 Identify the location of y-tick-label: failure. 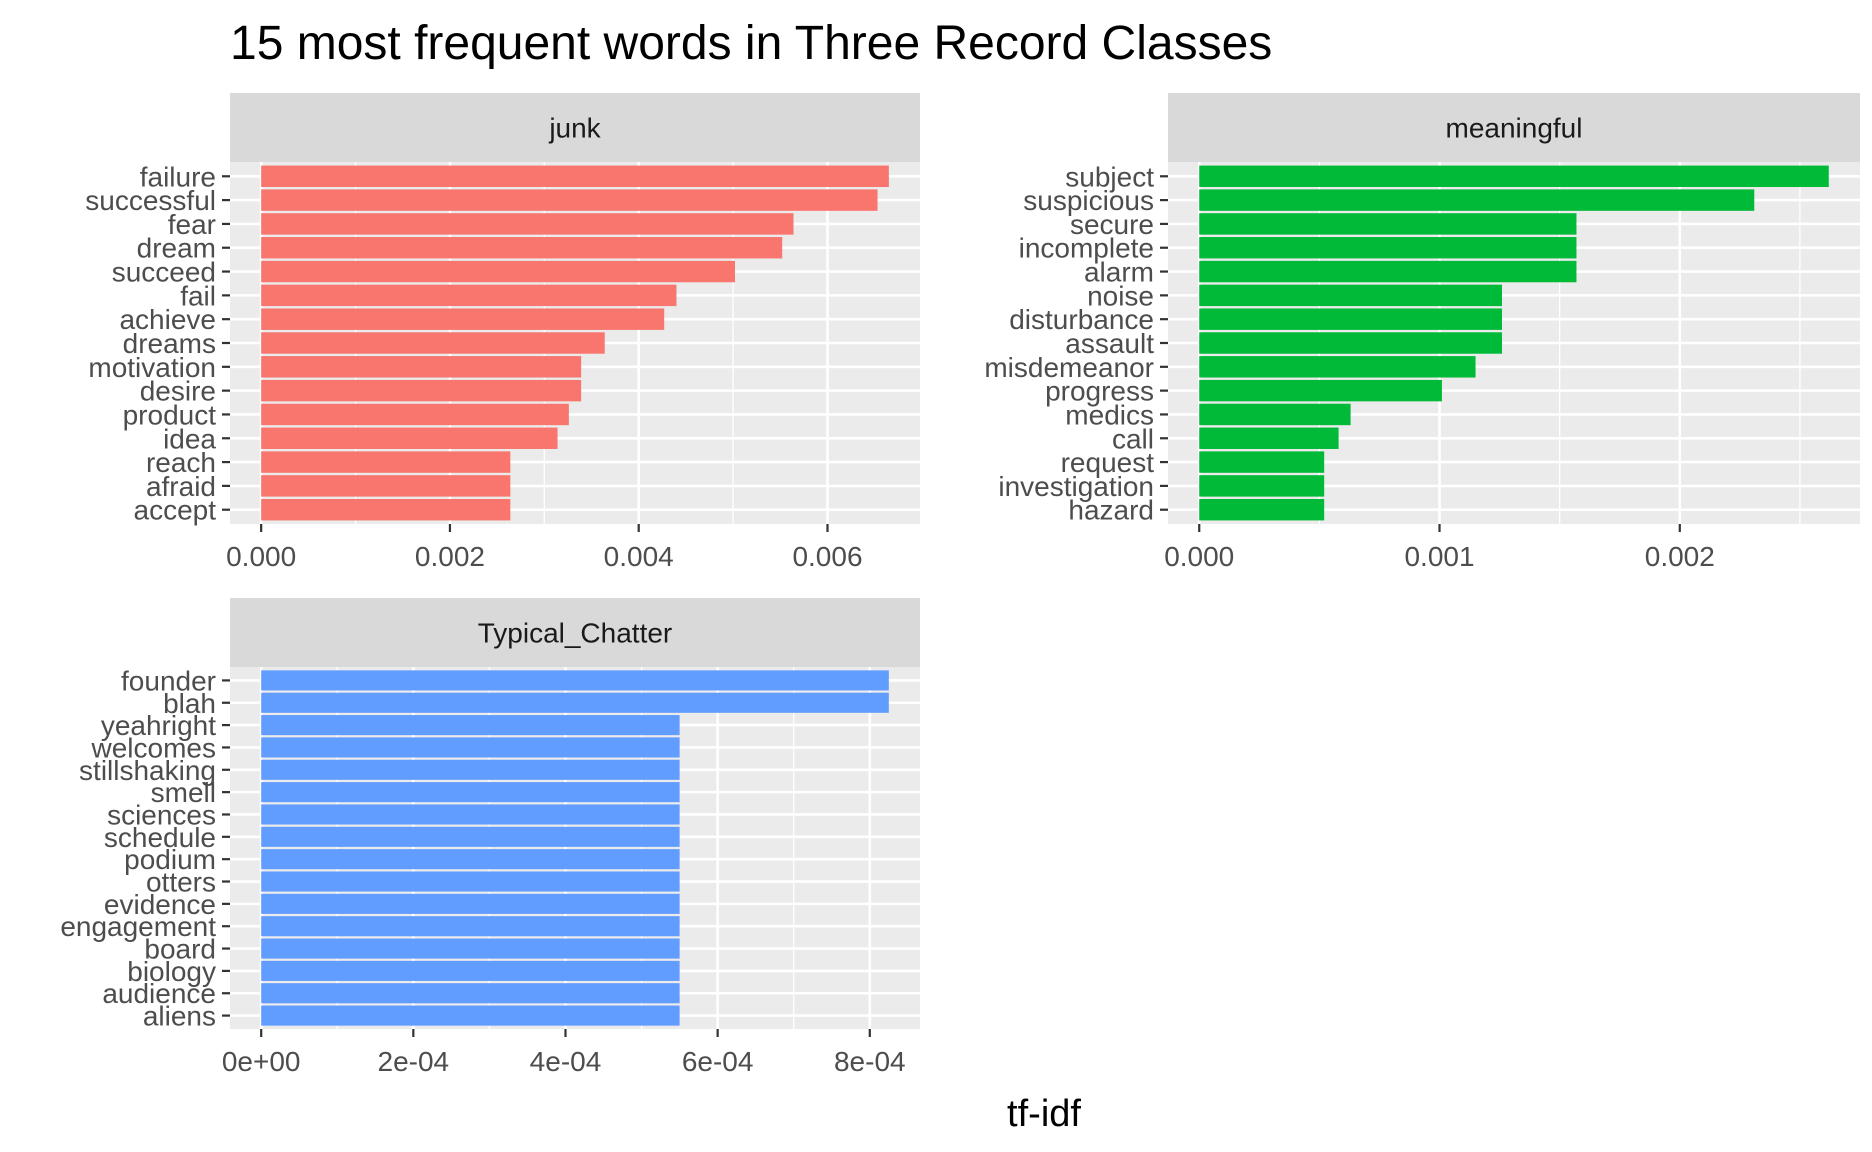
(178, 176).